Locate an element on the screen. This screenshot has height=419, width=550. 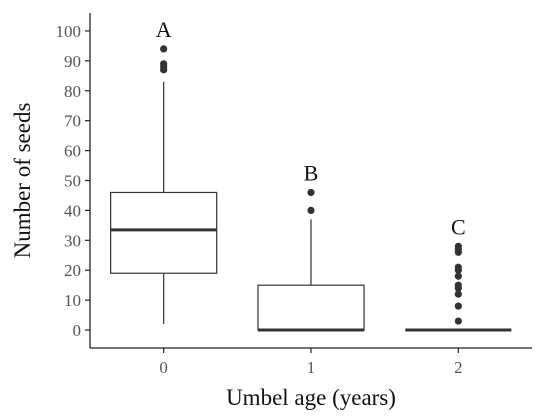
x-tick-label: 0 is located at coordinates (163, 367).